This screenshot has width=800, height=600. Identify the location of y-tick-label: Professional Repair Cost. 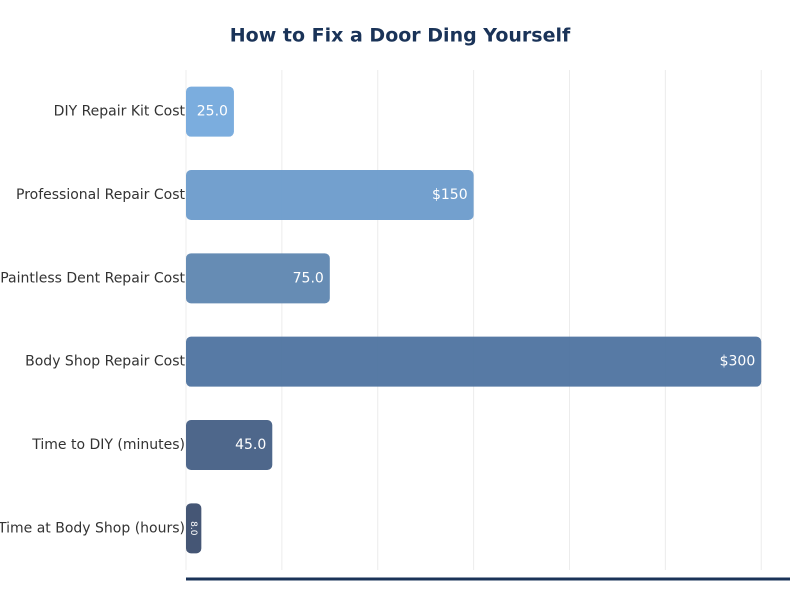
(100, 195).